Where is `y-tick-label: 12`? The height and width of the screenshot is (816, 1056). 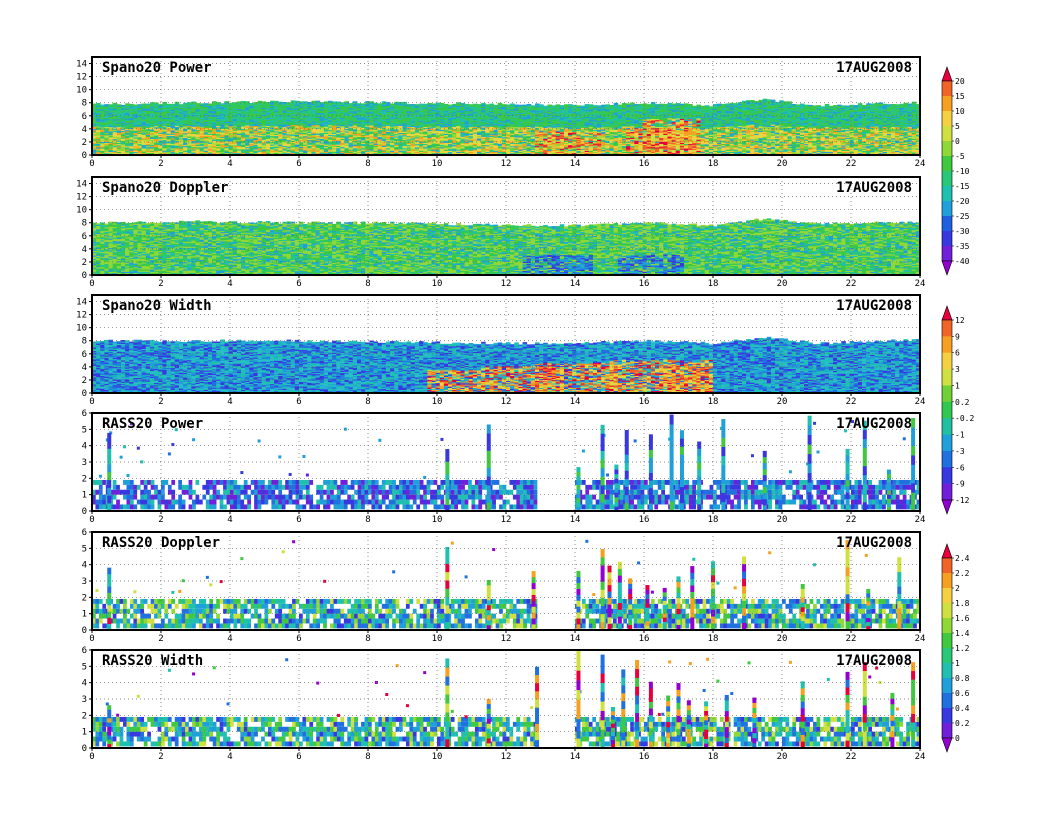 y-tick-label: 12 is located at coordinates (81, 316).